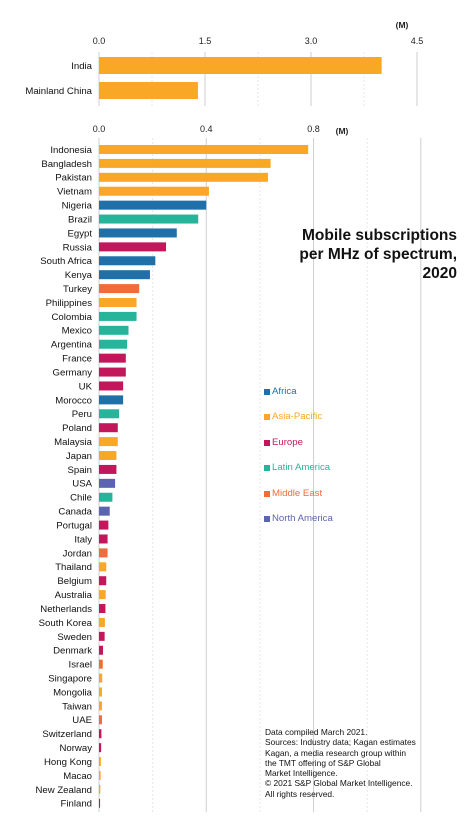 This screenshot has height=825, width=475. I want to click on legend-swatch-europe, so click(267, 442).